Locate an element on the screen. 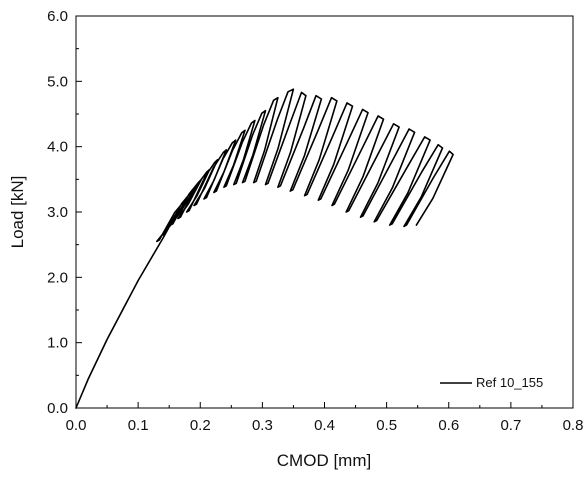 The image size is (585, 477). x-tick-label: 0.1 is located at coordinates (138, 425).